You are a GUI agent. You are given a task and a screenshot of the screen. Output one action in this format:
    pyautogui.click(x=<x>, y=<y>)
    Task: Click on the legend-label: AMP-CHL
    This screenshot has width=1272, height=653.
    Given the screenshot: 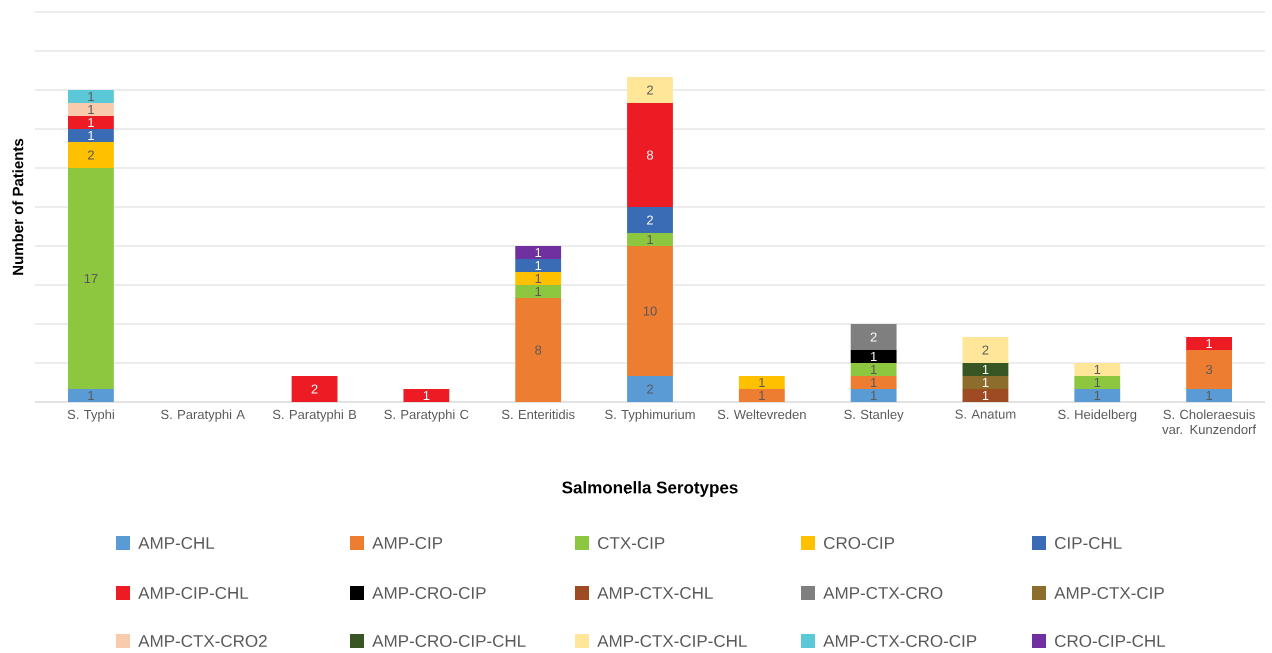 What is the action you would take?
    pyautogui.click(x=176, y=543)
    